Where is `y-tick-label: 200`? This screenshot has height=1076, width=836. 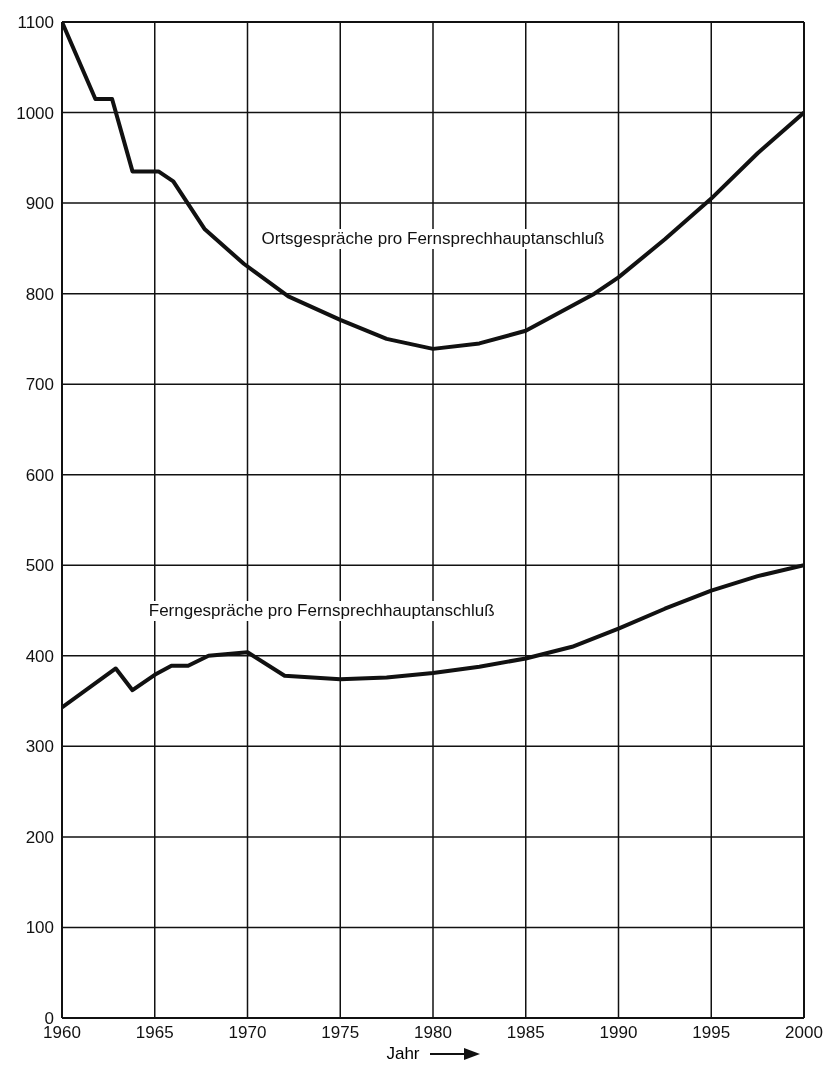 y-tick-label: 200 is located at coordinates (39, 837).